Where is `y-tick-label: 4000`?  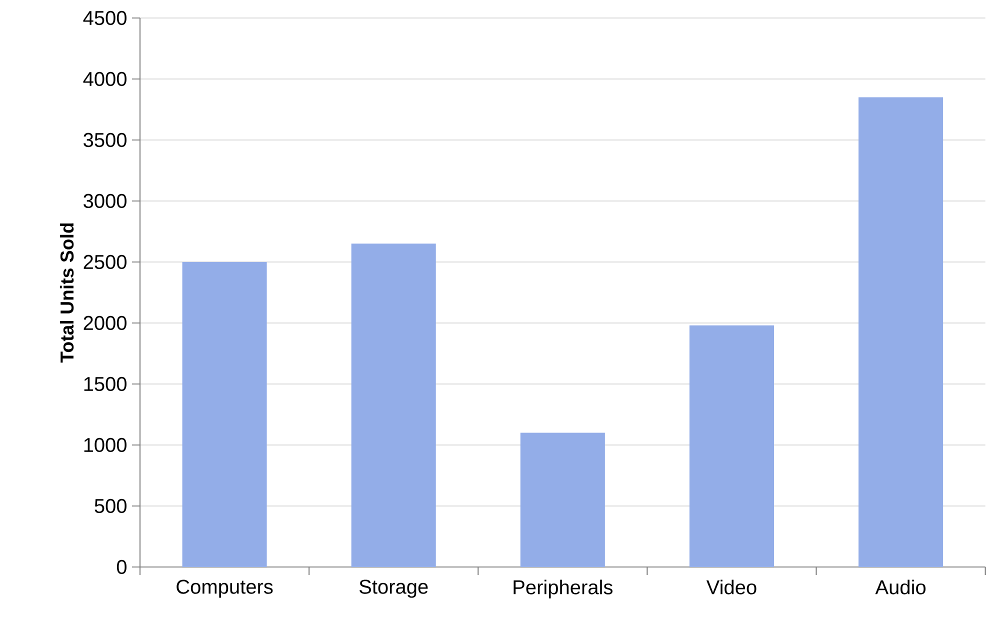 y-tick-label: 4000 is located at coordinates (104, 79).